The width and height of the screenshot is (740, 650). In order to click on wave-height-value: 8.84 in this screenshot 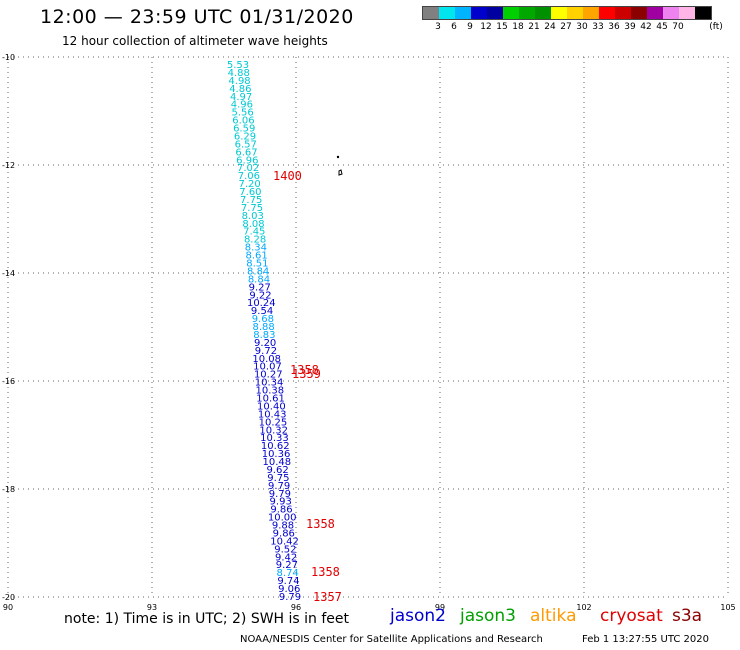, I will do `click(258, 271)`.